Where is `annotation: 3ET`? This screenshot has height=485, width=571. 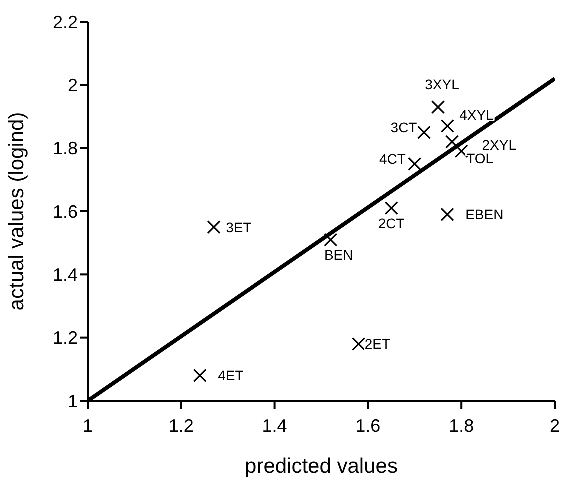
annotation: 3ET is located at coordinates (239, 227).